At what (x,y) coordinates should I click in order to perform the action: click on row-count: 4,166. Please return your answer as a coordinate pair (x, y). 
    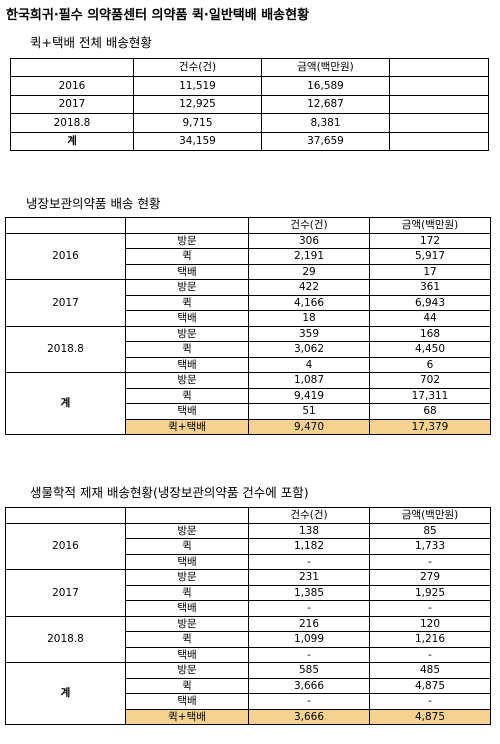
    Looking at the image, I should click on (309, 302).